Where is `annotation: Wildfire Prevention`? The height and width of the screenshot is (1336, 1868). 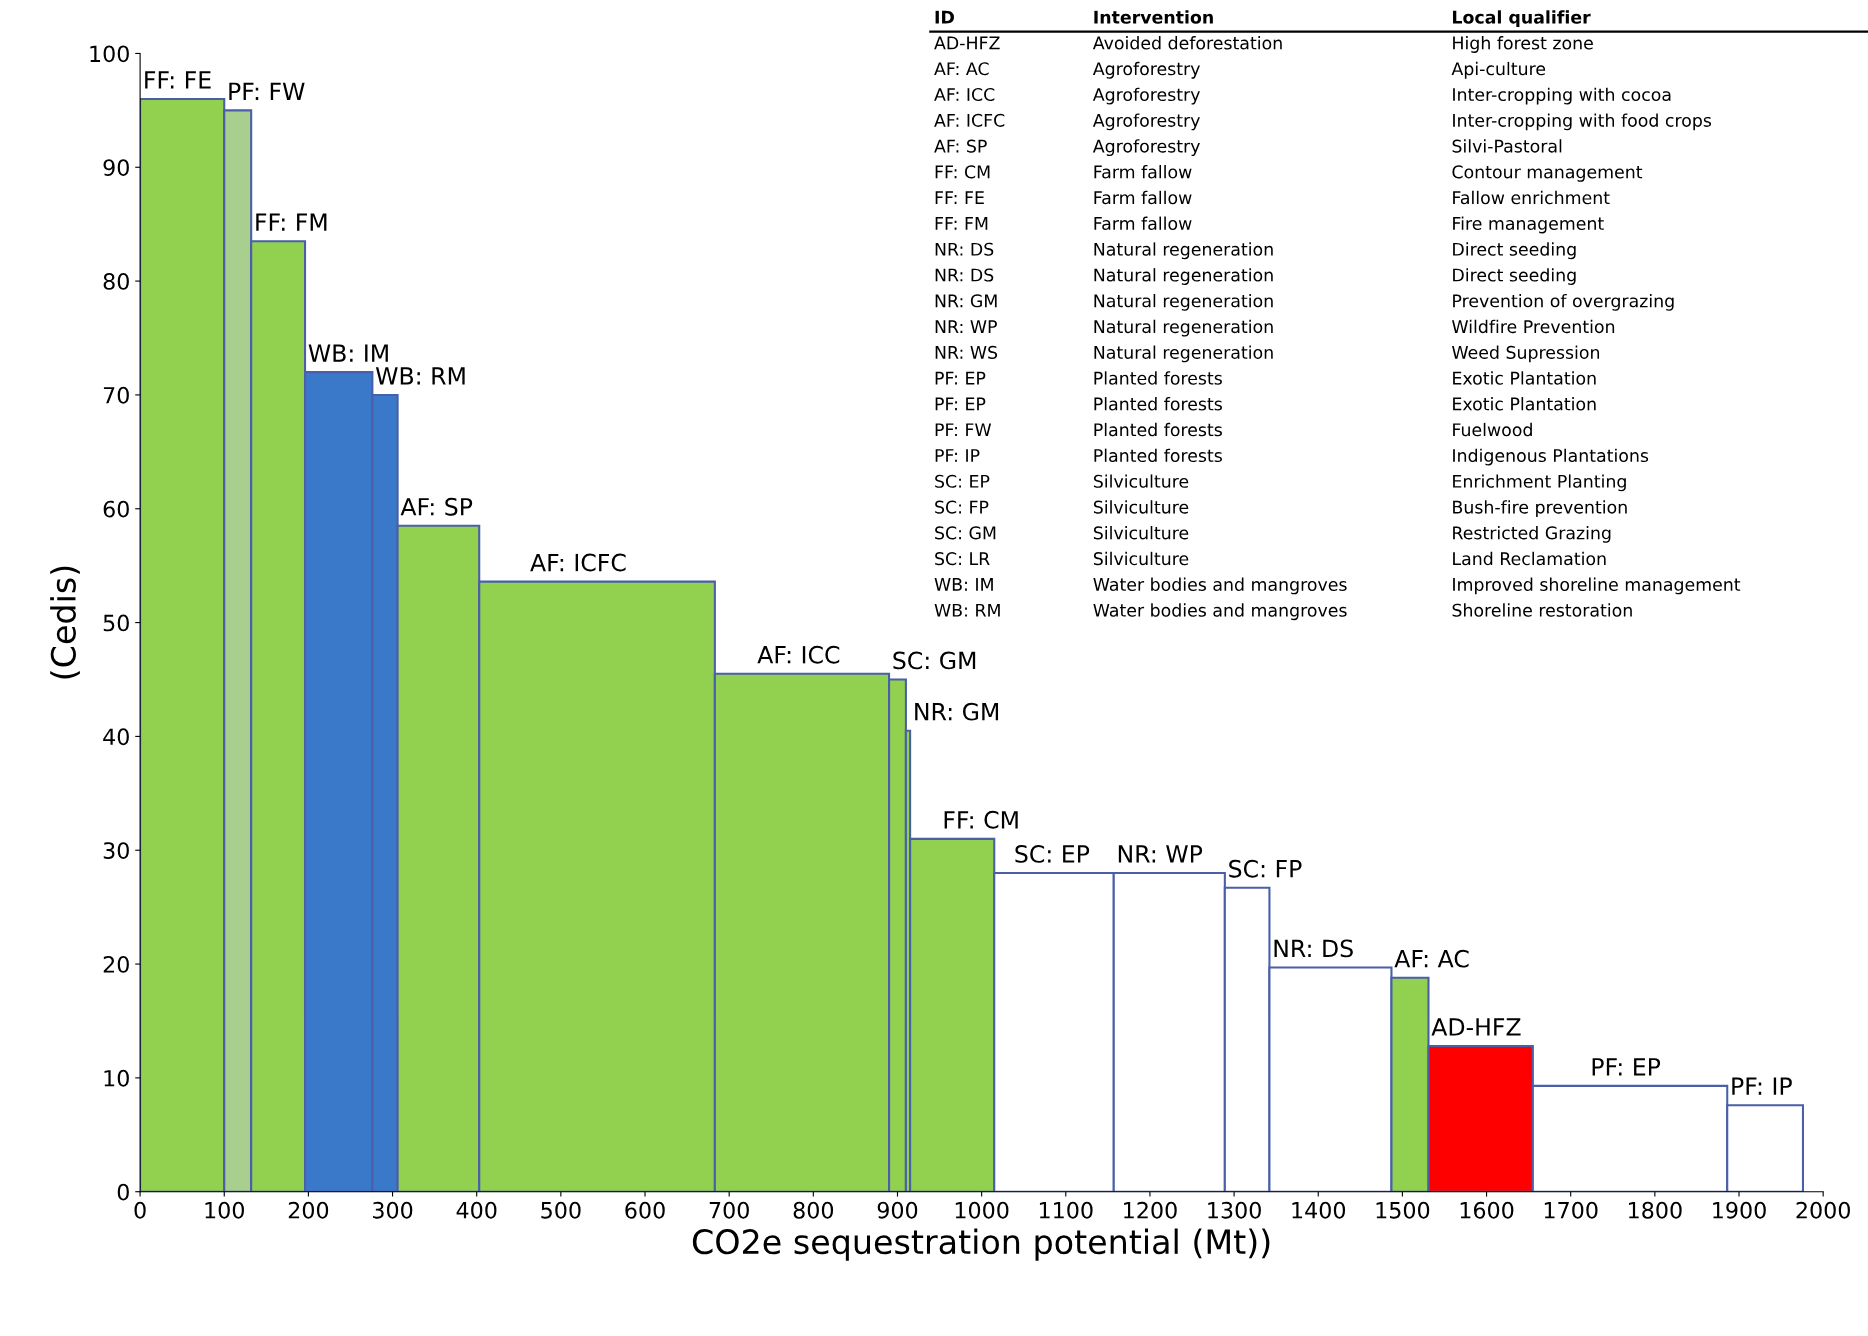 annotation: Wildfire Prevention is located at coordinates (1533, 326).